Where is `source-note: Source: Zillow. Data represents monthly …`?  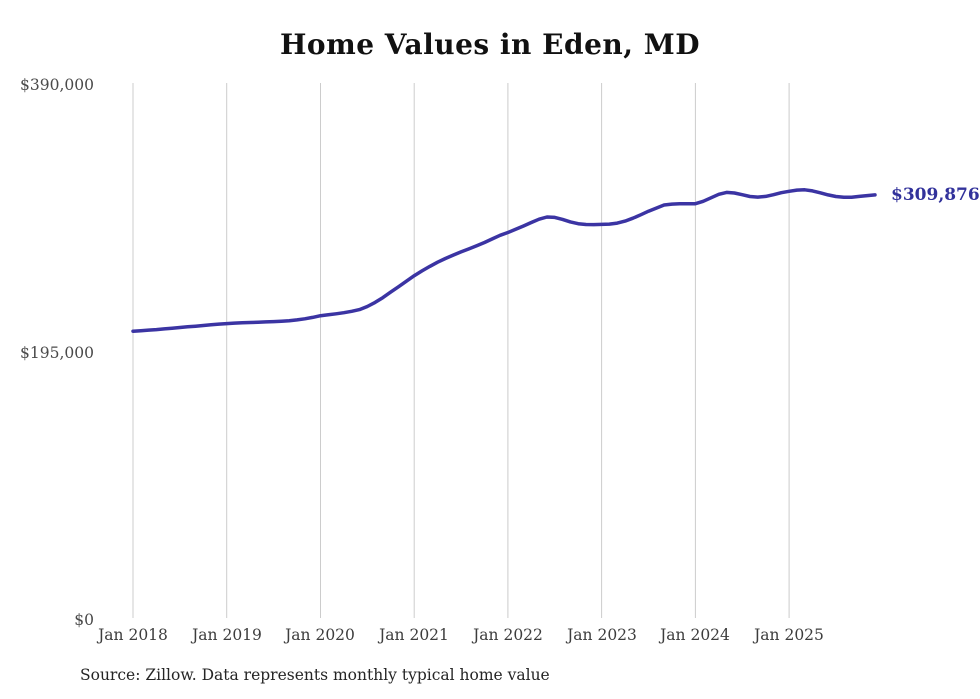 source-note: Source: Zillow. Data represents monthly … is located at coordinates (315, 675).